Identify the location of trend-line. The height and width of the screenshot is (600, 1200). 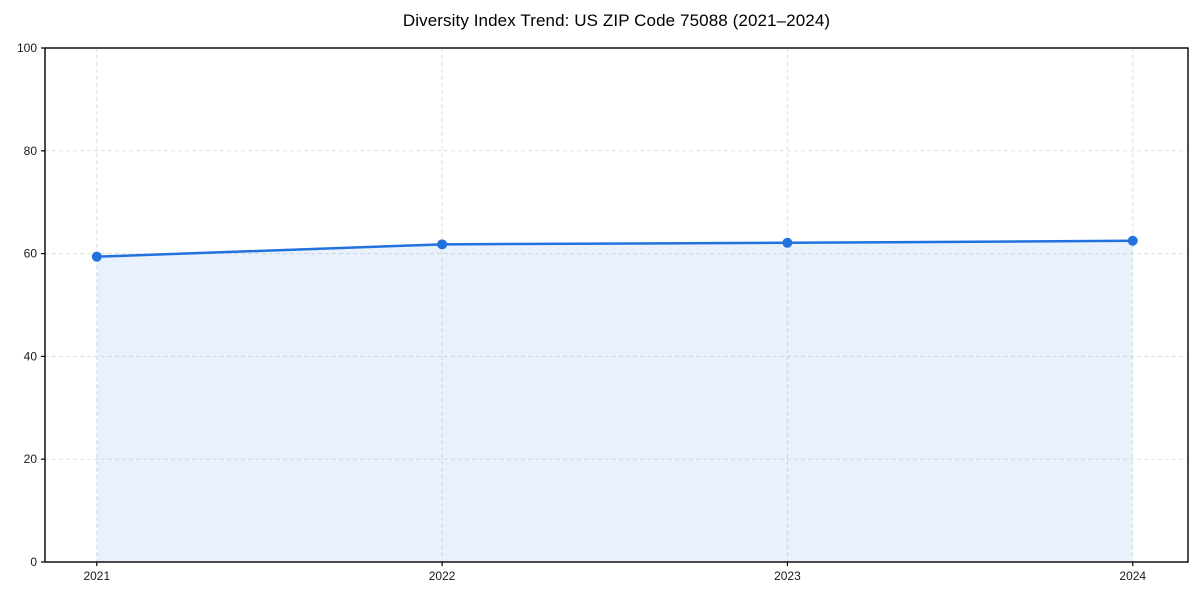
(614, 248).